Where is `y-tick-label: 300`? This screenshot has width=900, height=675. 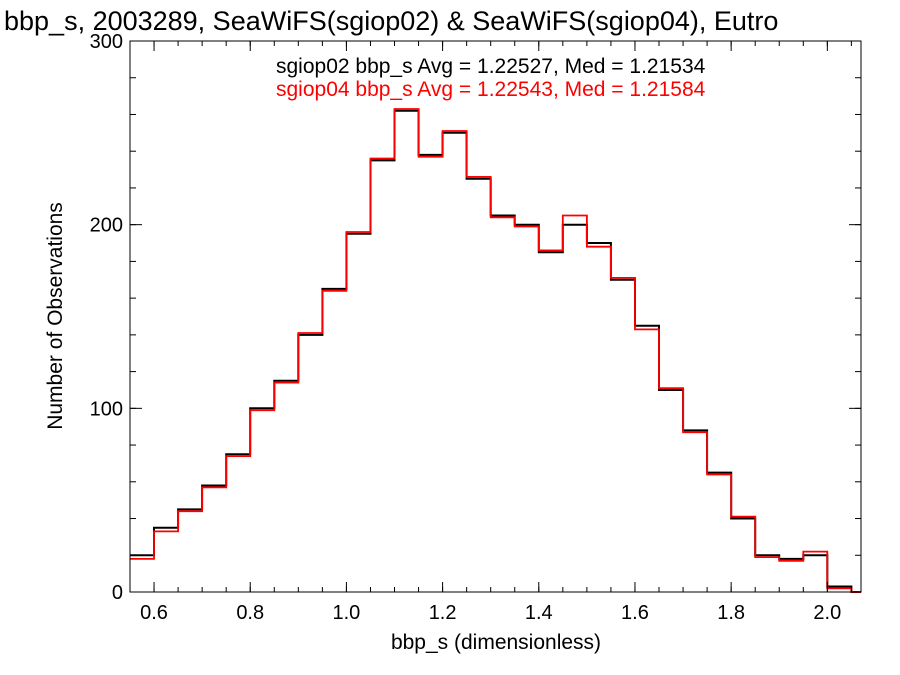 y-tick-label: 300 is located at coordinates (106, 42).